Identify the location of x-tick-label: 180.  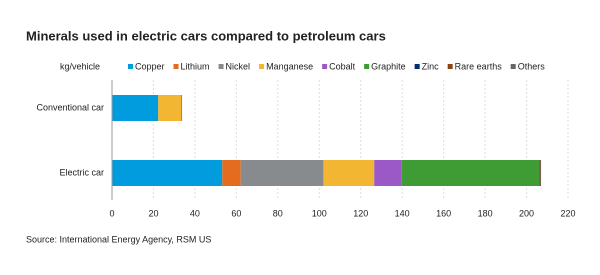
(485, 213).